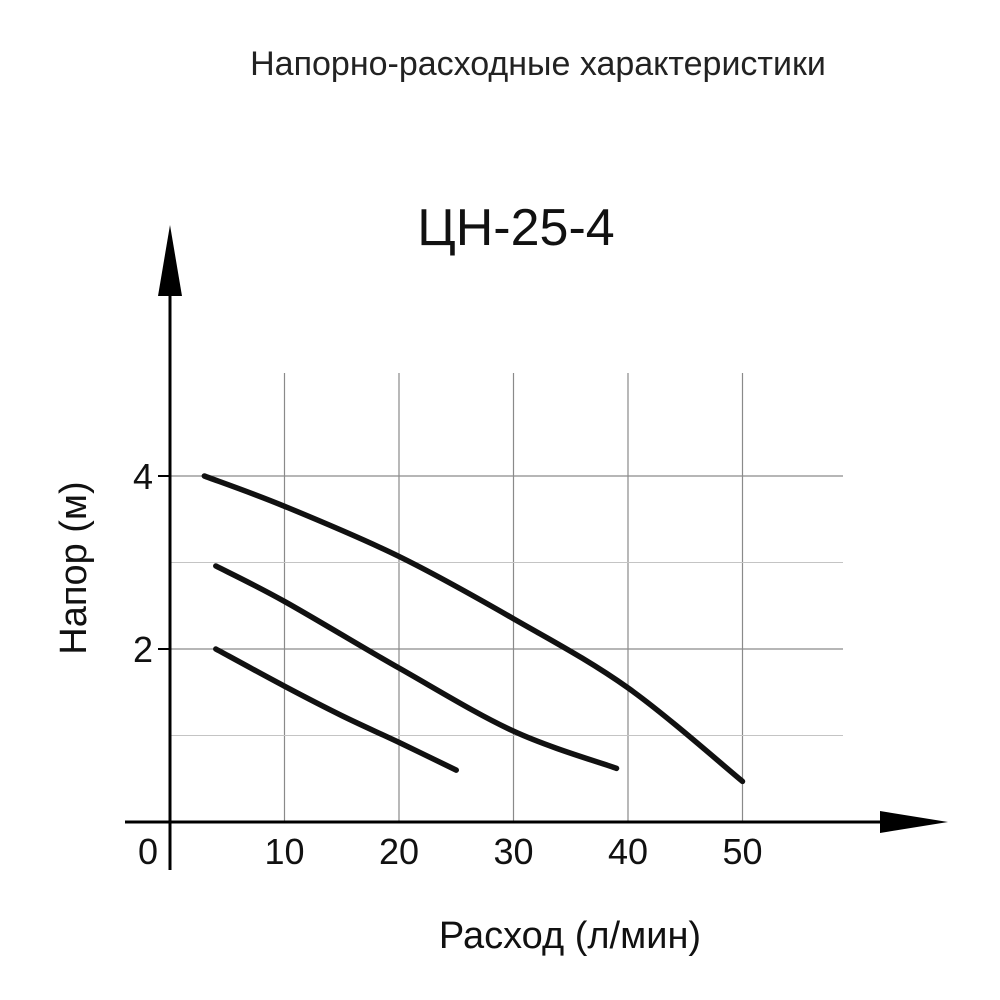 This screenshot has height=1000, width=1000. Describe the element at coordinates (74, 567) in the screenshot. I see `y-axis-label: Напор (м)` at that location.